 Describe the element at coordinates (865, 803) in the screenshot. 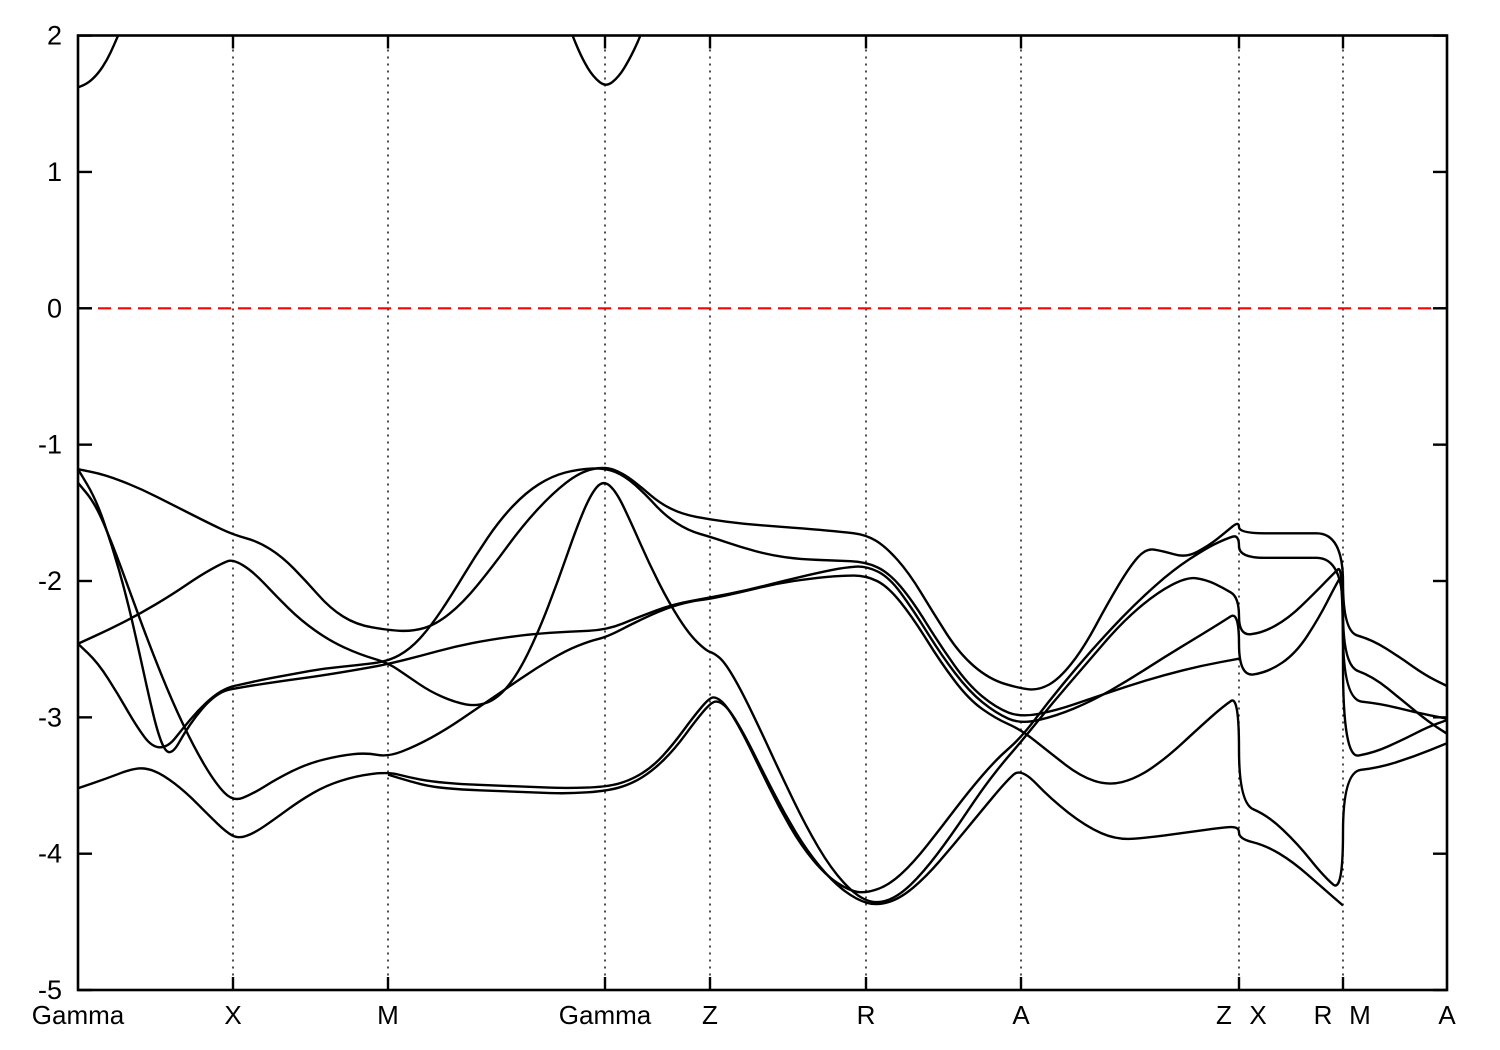

I see `band-curve` at that location.